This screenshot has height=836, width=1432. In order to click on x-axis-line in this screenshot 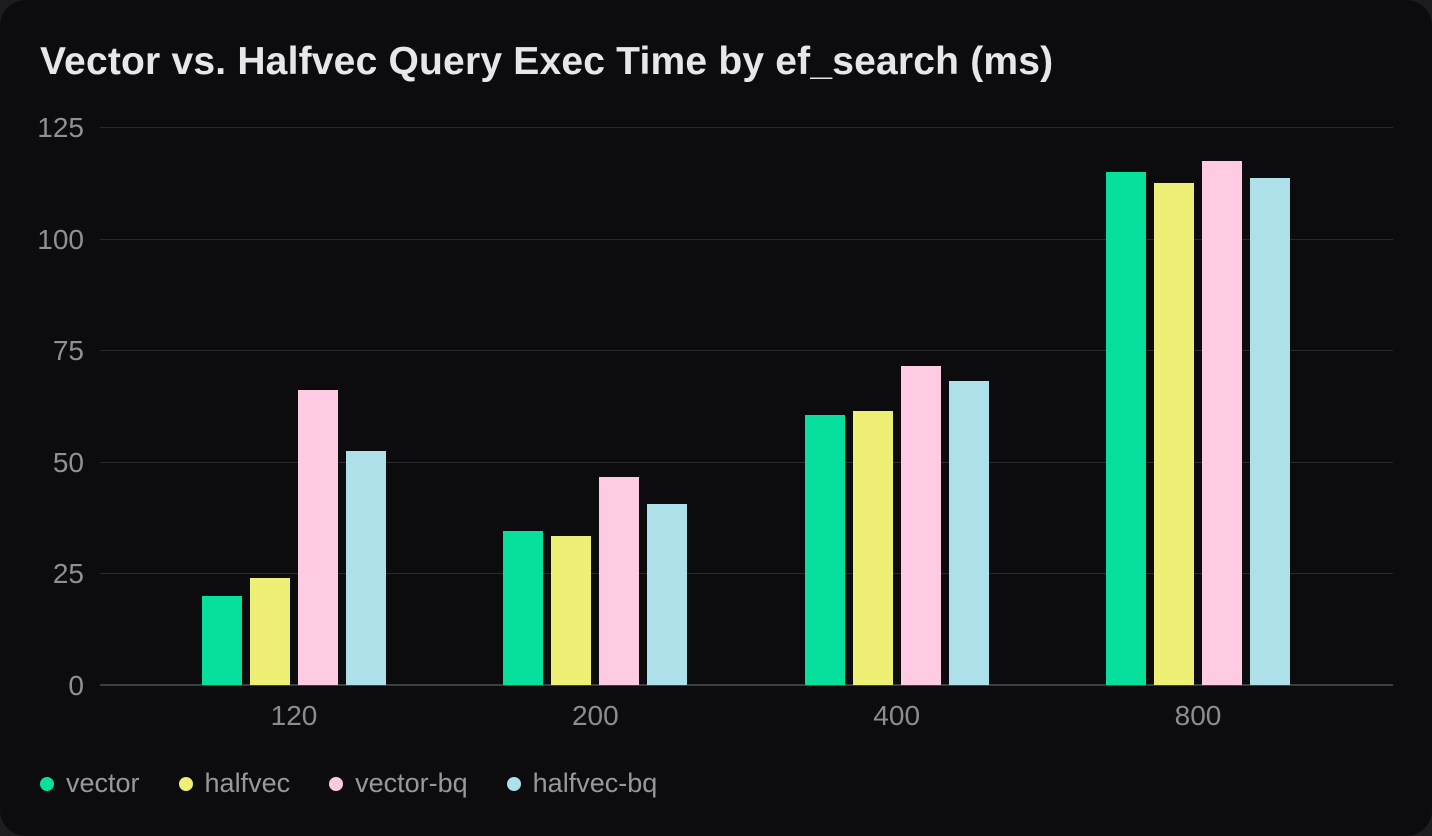, I will do `click(746, 685)`.